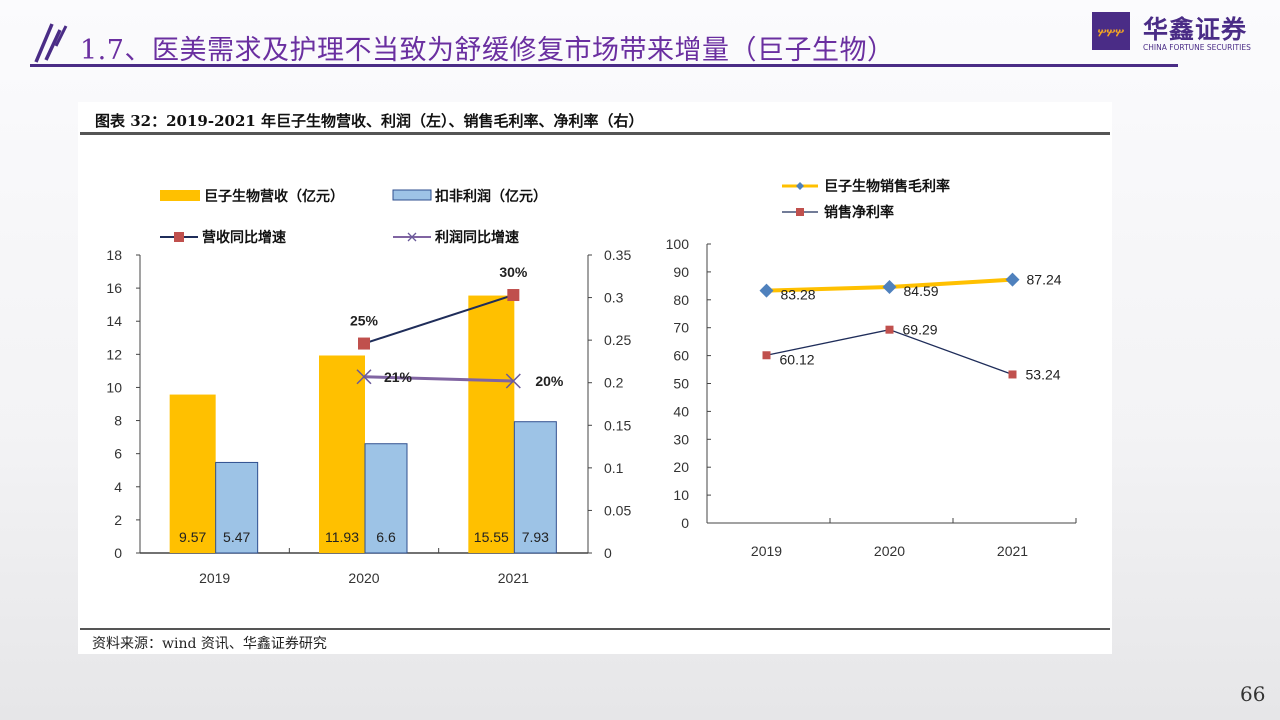 The height and width of the screenshot is (720, 1280). Describe the element at coordinates (681, 328) in the screenshot. I see `rate-tick-label: 70` at that location.